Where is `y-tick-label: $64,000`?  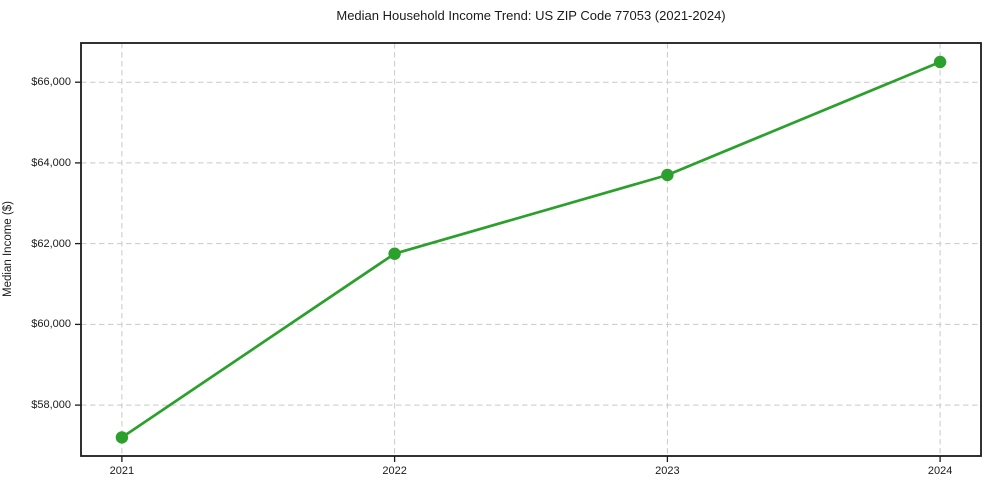 y-tick-label: $64,000 is located at coordinates (51, 162).